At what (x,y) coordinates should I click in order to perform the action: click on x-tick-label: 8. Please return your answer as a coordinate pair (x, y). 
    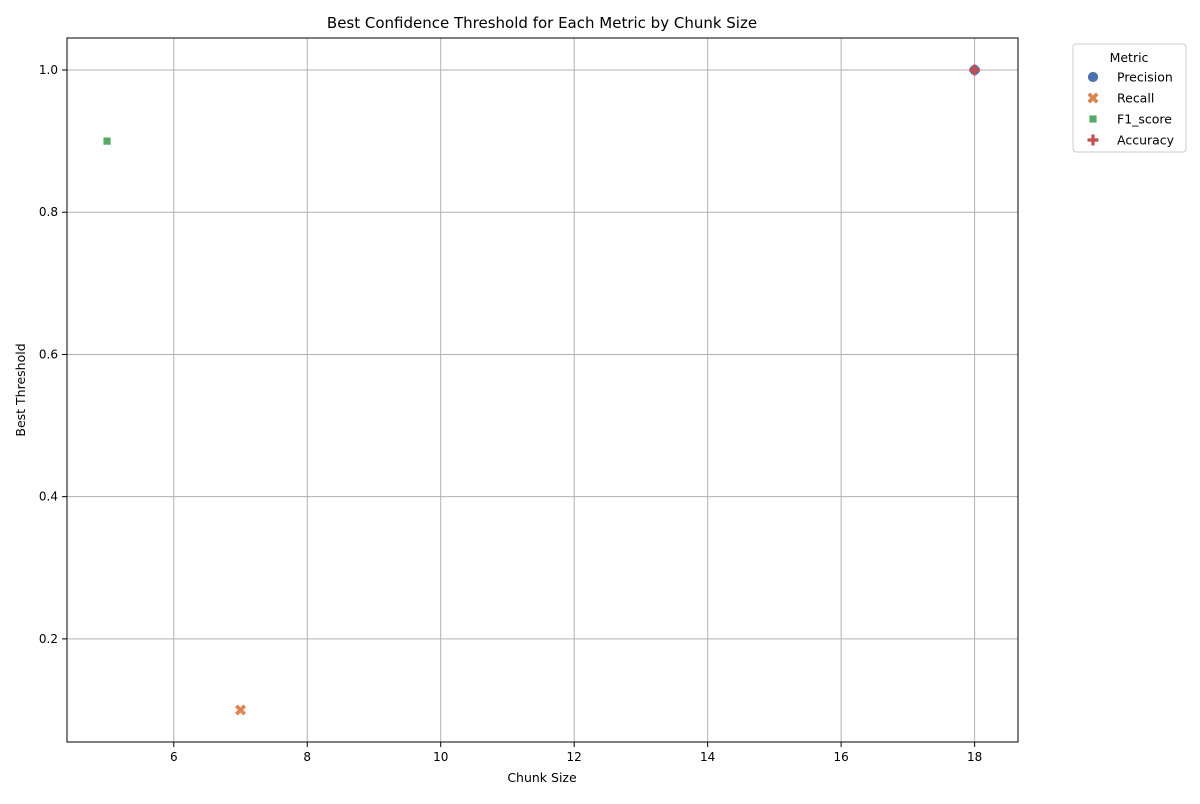
    Looking at the image, I should click on (307, 757).